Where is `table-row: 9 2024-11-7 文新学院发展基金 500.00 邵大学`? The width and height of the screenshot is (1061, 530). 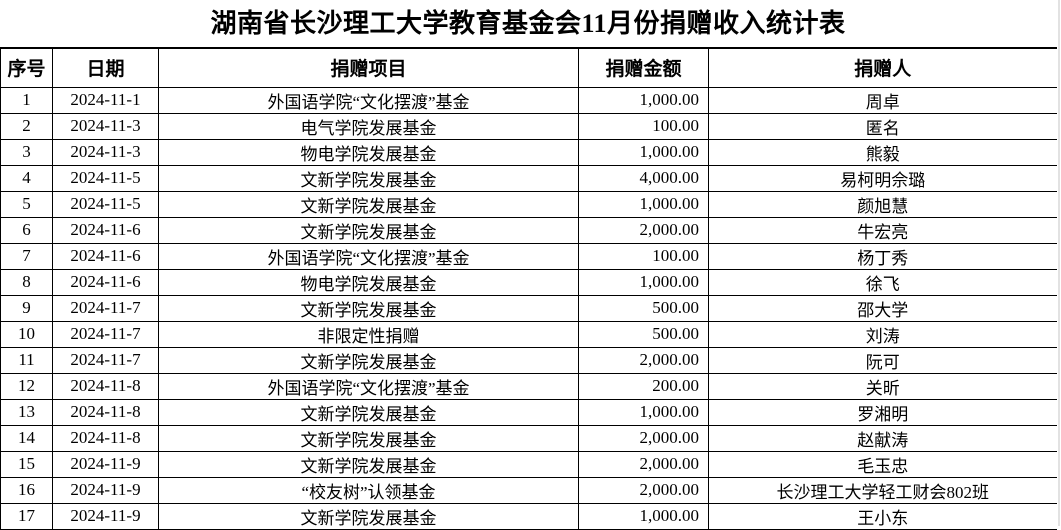 table-row: 9 2024-11-7 文新学院发展基金 500.00 邵大学 is located at coordinates (528, 308).